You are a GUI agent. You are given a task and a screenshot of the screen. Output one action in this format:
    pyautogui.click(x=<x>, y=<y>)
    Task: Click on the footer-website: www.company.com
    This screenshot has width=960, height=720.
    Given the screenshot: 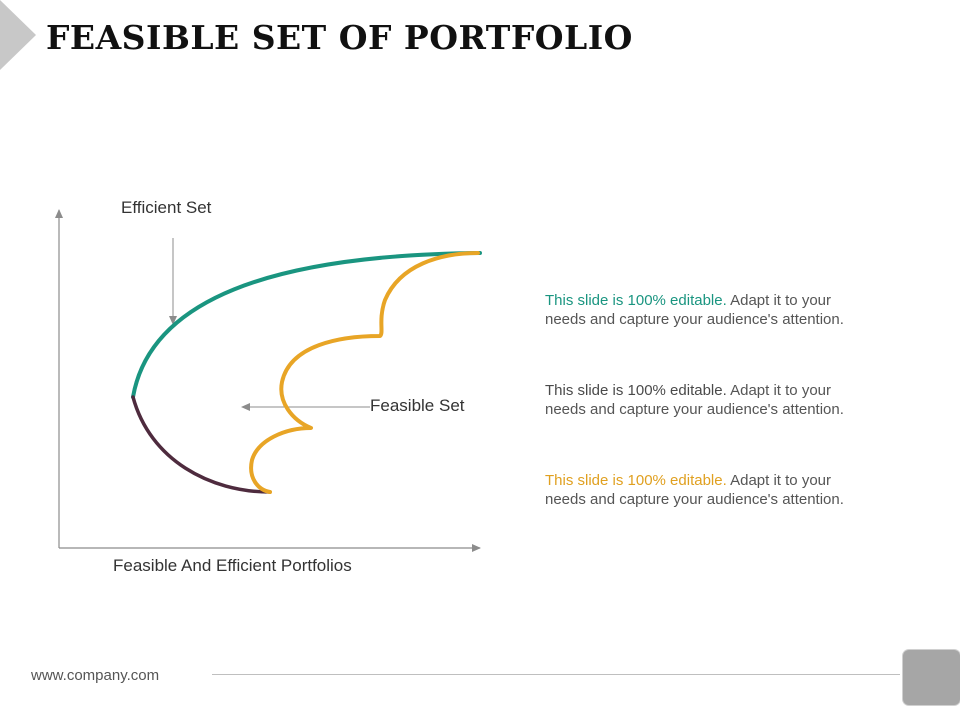 What is the action you would take?
    pyautogui.click(x=95, y=675)
    